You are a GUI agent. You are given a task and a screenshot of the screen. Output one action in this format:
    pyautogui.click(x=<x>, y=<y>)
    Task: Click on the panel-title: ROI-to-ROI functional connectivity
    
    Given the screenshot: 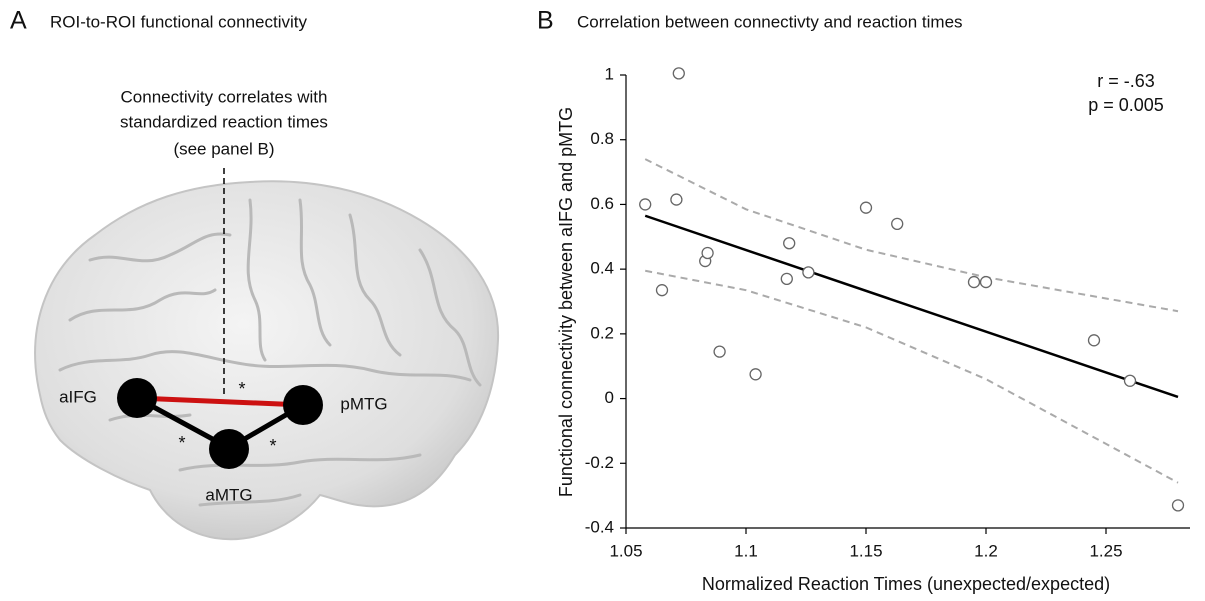 What is the action you would take?
    pyautogui.click(x=178, y=21)
    